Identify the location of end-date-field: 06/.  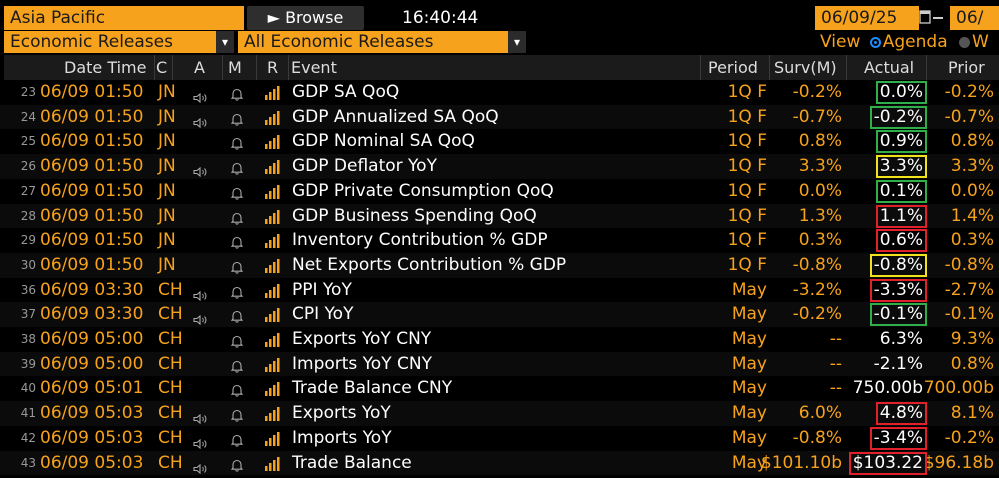
(974, 18).